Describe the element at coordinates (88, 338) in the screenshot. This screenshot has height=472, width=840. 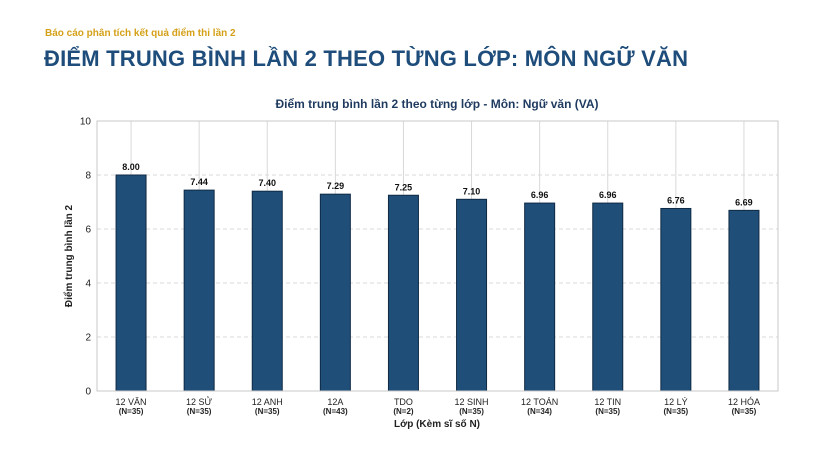
I see `y-tick-label: 2` at that location.